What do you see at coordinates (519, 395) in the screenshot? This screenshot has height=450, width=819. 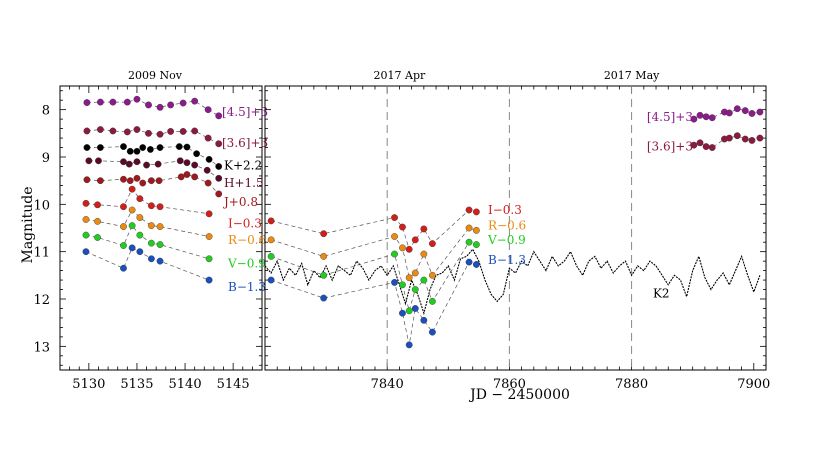 I see `x-axis-label: JD − 2450000` at bounding box center [519, 395].